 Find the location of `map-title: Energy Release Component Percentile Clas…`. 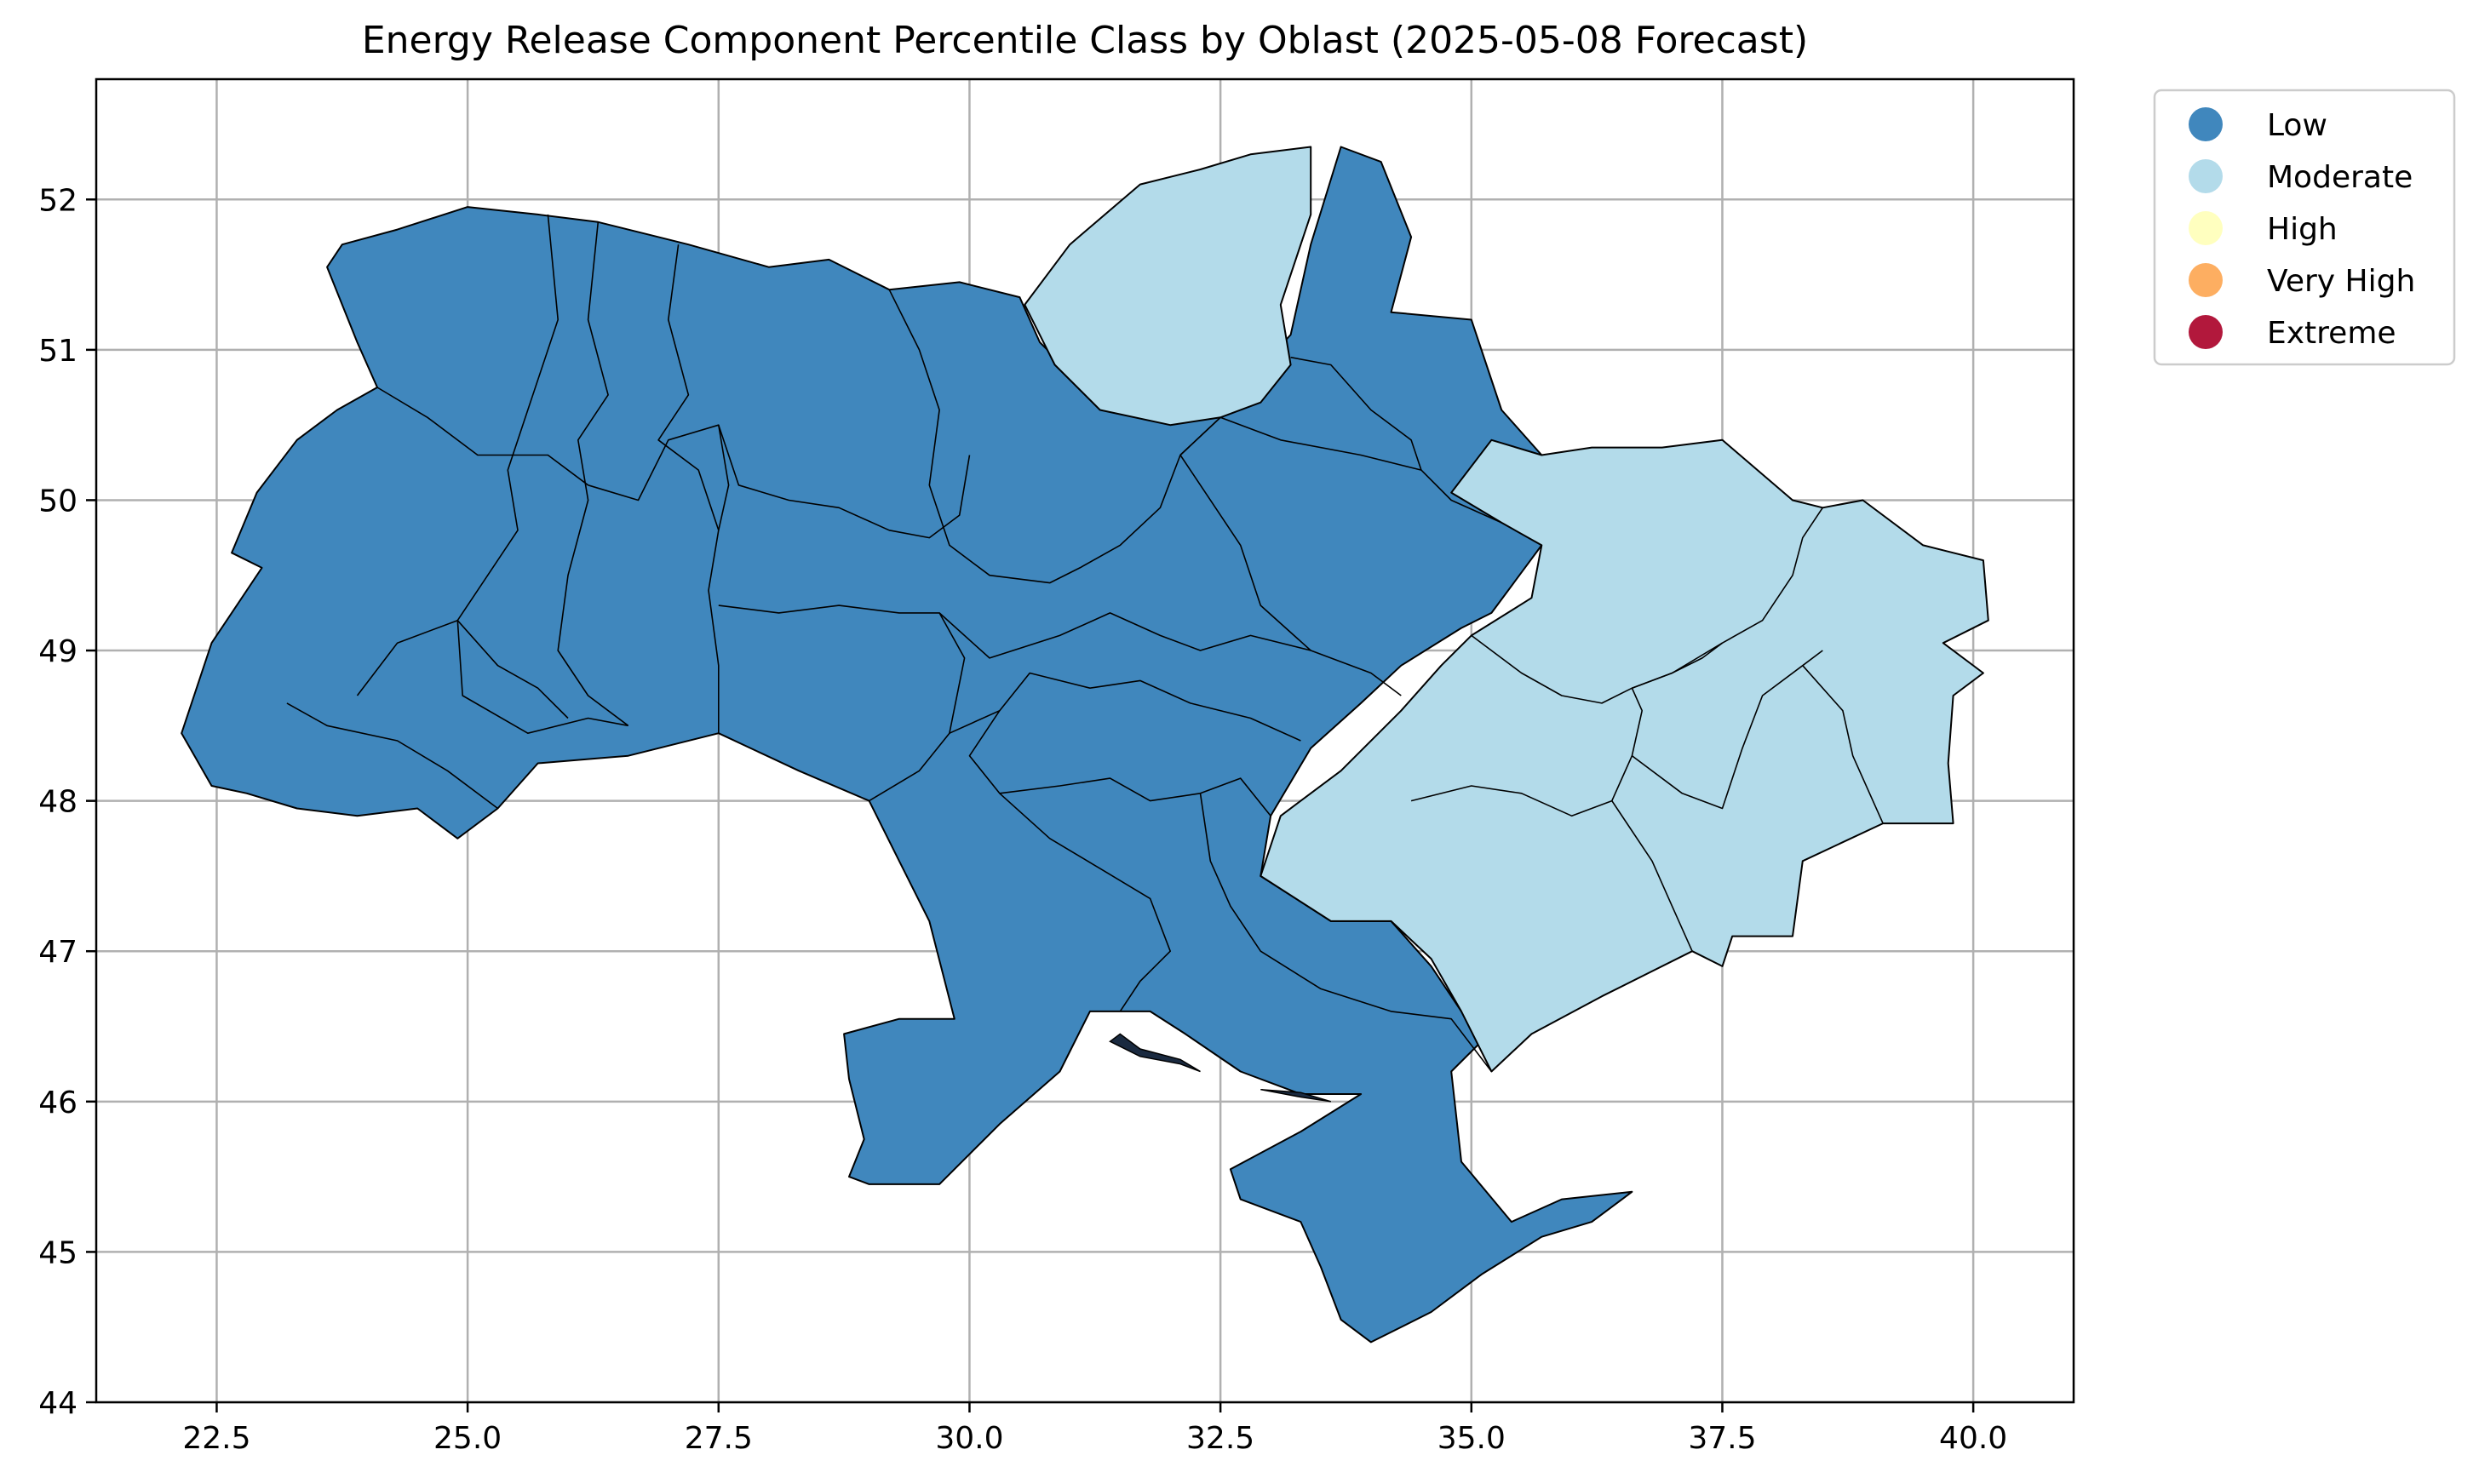

map-title: Energy Release Component Percentile Clas… is located at coordinates (1085, 41).